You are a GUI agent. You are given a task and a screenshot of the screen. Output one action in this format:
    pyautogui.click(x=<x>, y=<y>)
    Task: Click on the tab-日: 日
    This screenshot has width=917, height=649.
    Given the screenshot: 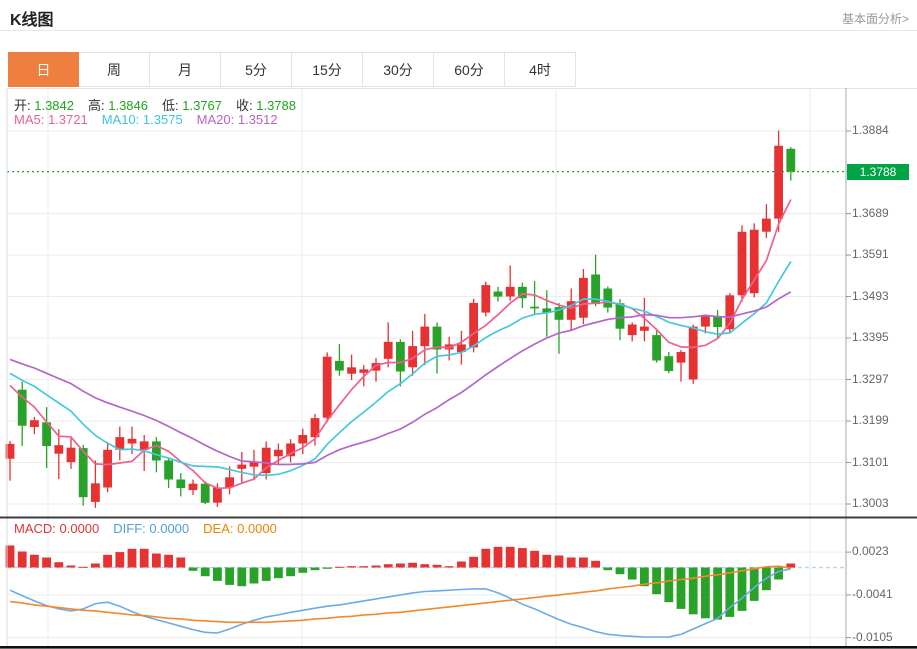 What is the action you would take?
    pyautogui.click(x=43, y=69)
    